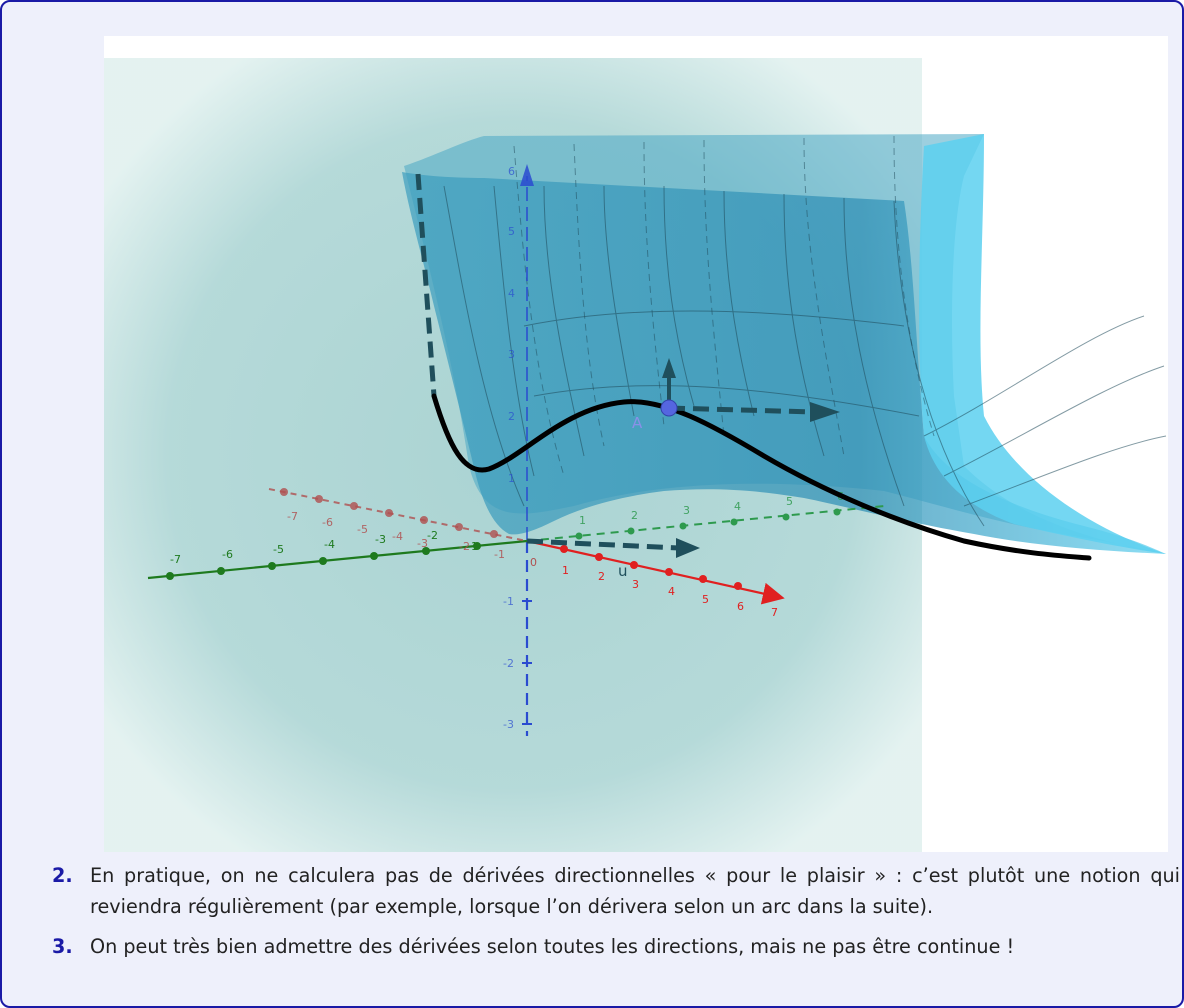 The width and height of the screenshot is (1184, 1008). Describe the element at coordinates (362, 529) in the screenshot. I see `x-tick-label: -5` at that location.